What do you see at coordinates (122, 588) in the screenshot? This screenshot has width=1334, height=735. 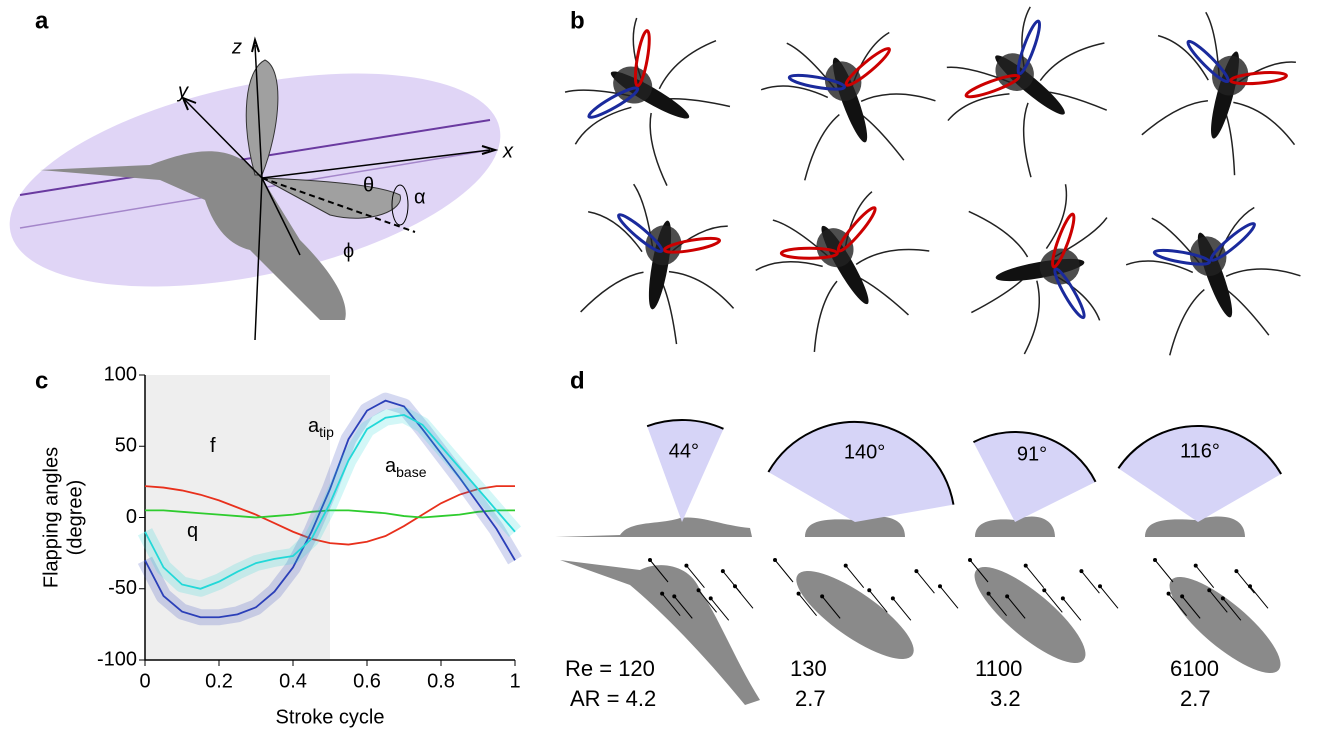 I see `y-tick-label: -50` at bounding box center [122, 588].